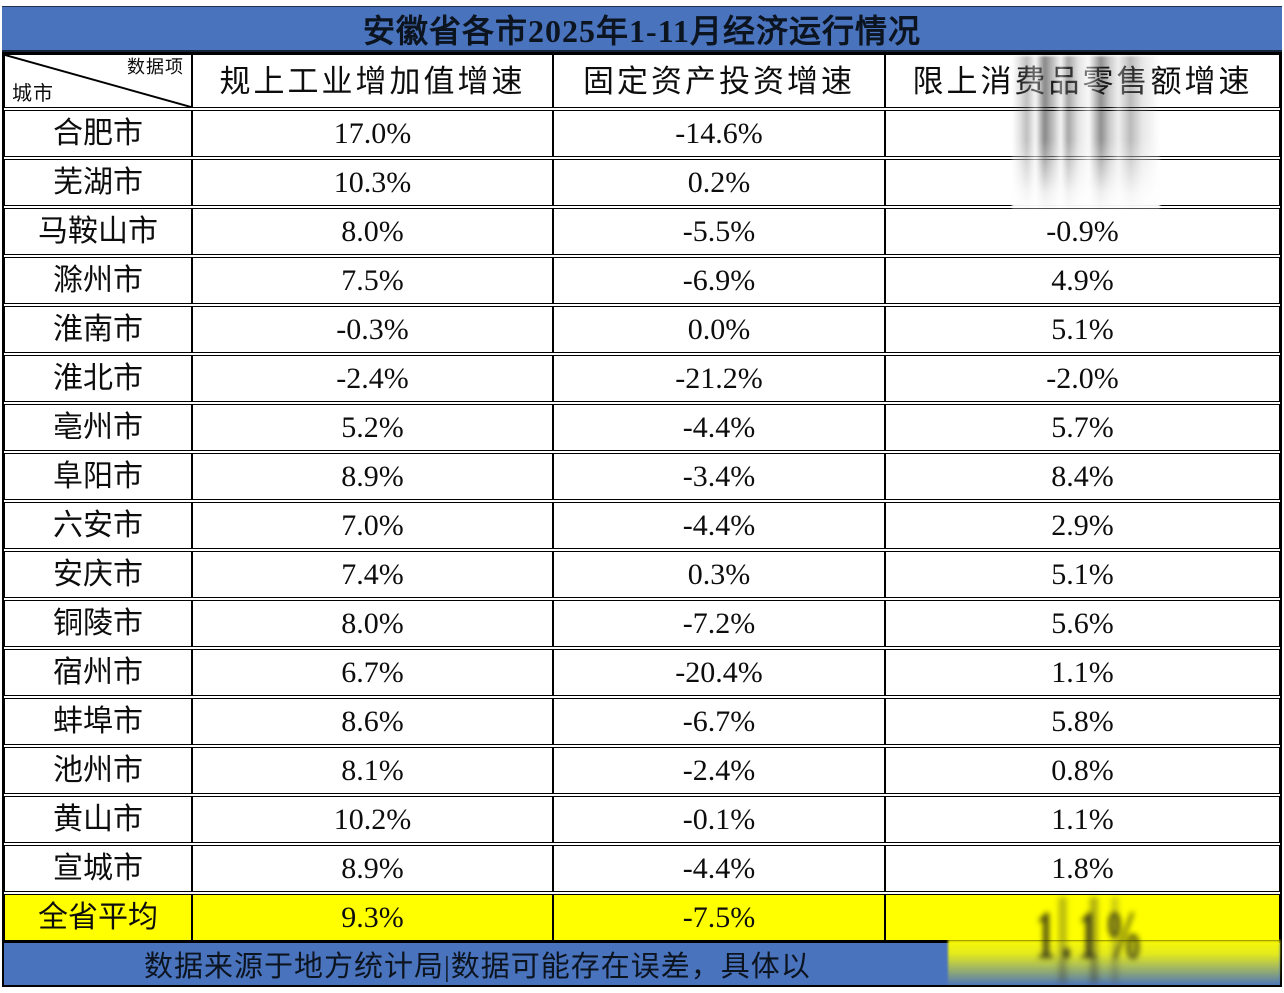 This screenshot has width=1284, height=993. I want to click on city-cell: 阜阳市, so click(98, 476).